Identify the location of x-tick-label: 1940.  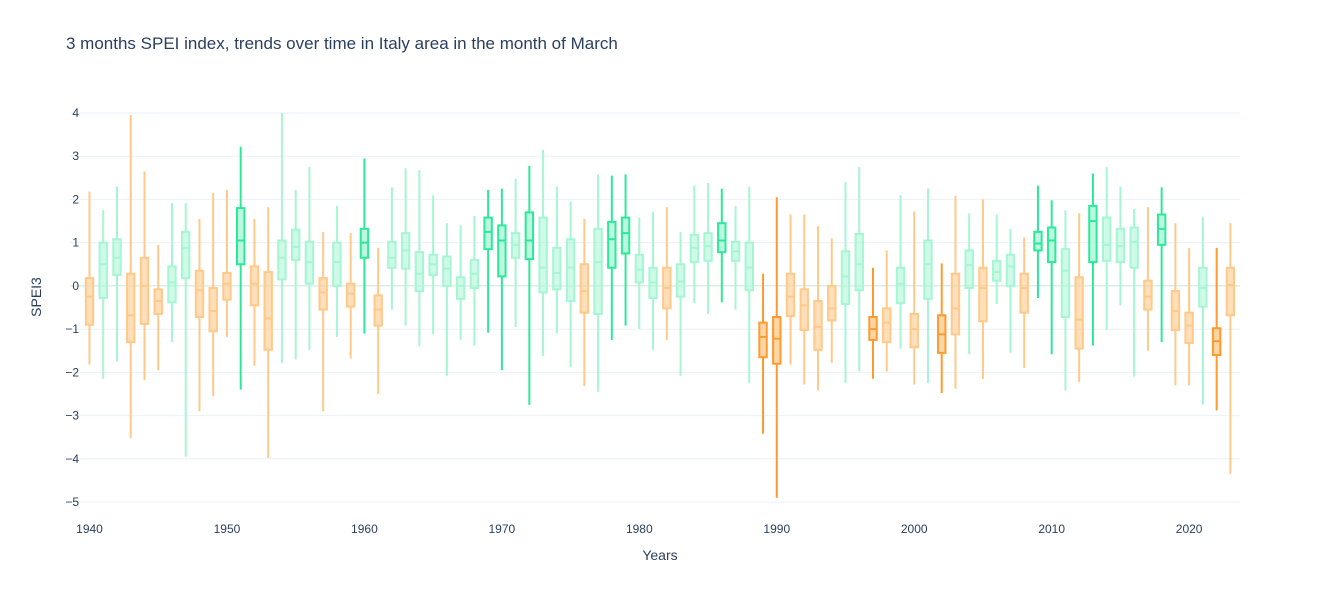
(89, 529).